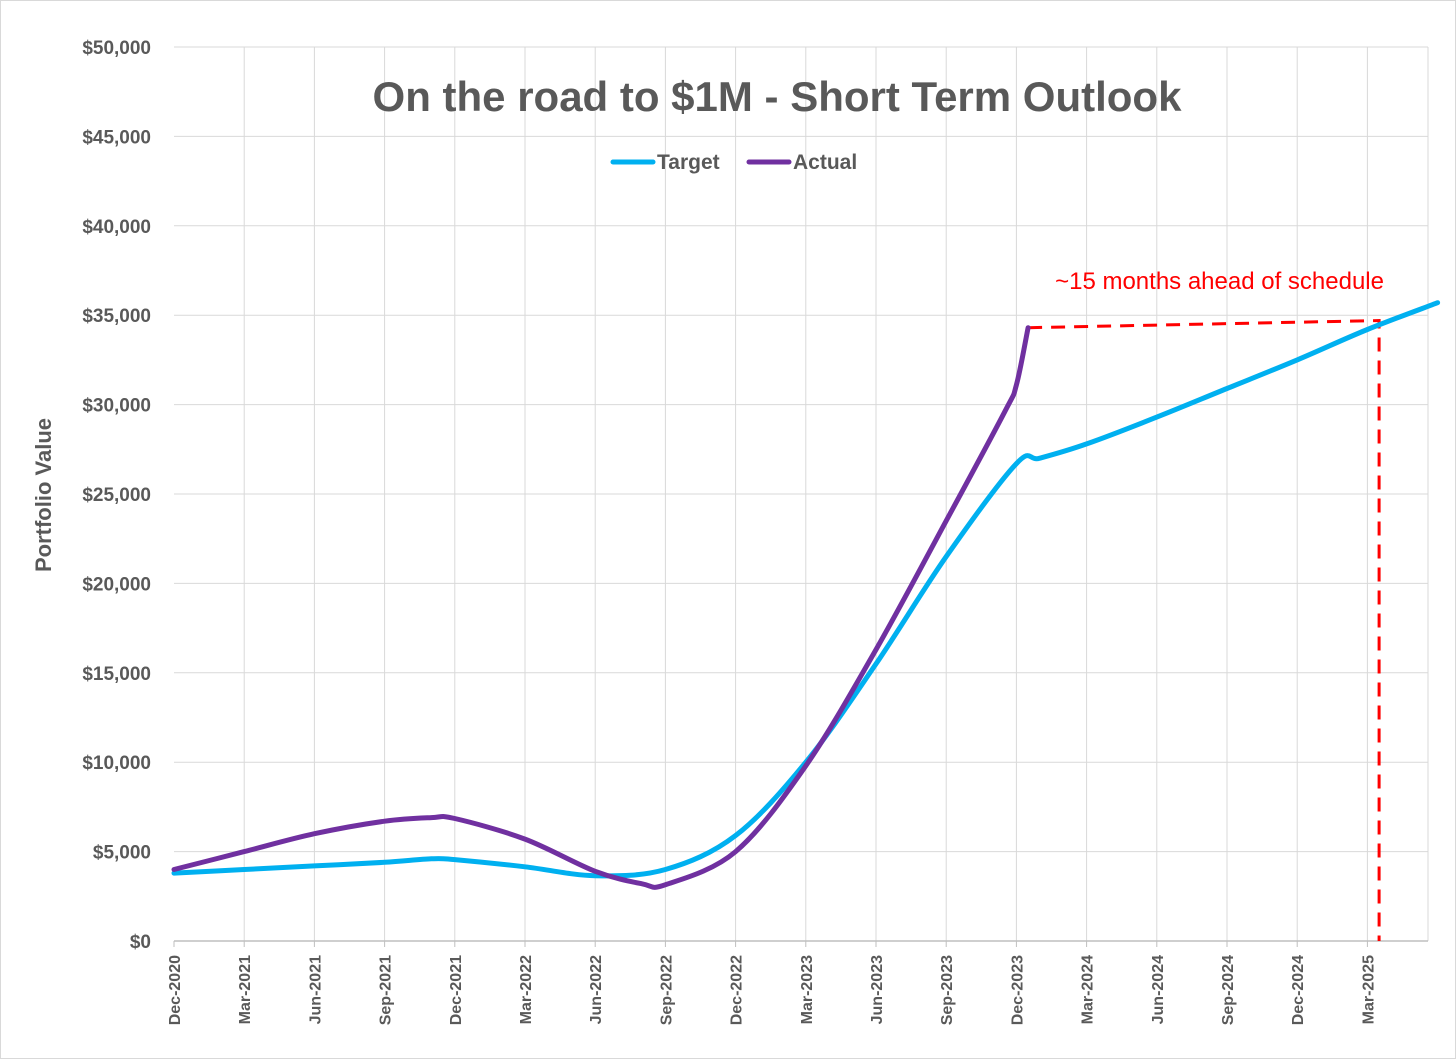 This screenshot has height=1060, width=1456. Describe the element at coordinates (116, 674) in the screenshot. I see `y-tick-label: $15,000` at that location.